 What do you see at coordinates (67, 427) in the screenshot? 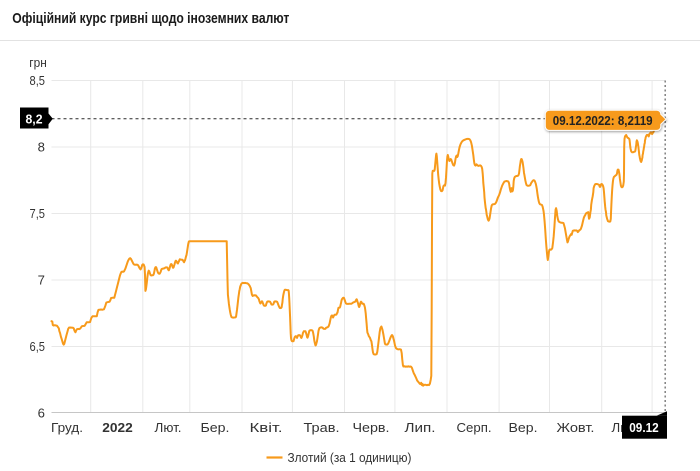
I see `svg-text: Груд.` at bounding box center [67, 427].